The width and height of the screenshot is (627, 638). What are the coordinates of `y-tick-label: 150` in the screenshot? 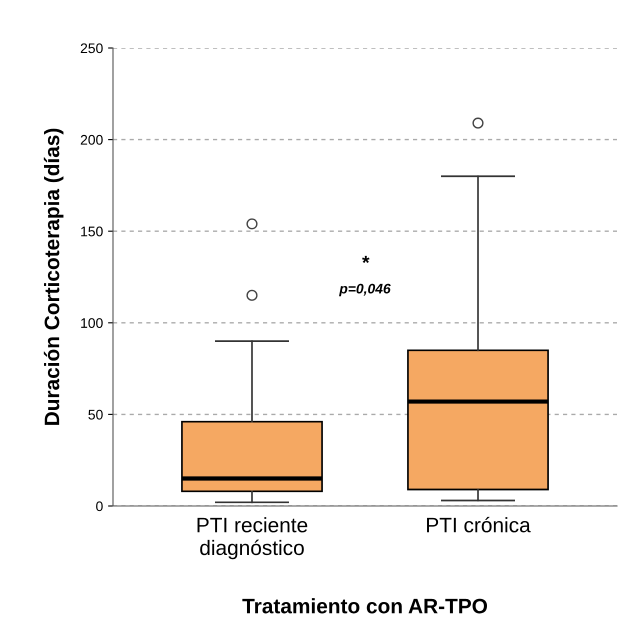 It's located at (92, 231).